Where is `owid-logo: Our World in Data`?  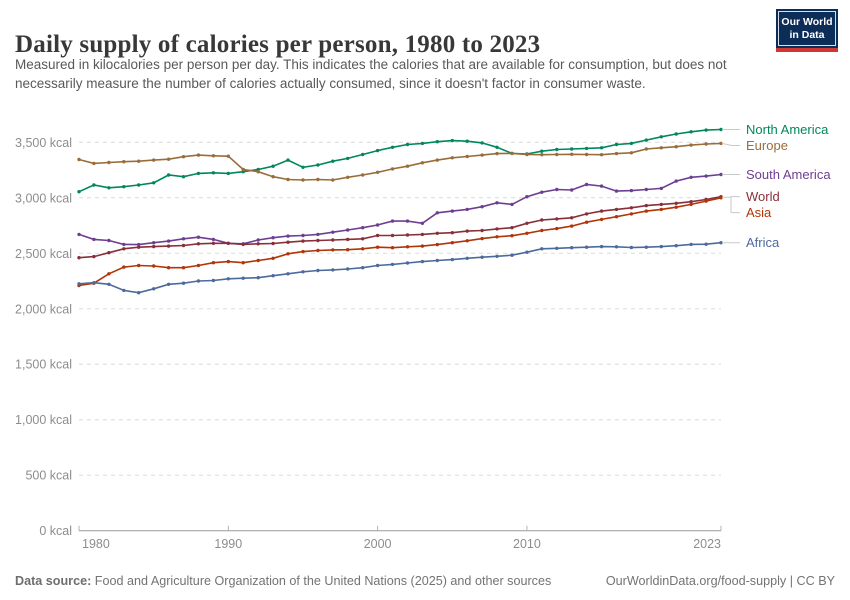 owid-logo: Our World in Data is located at coordinates (807, 30).